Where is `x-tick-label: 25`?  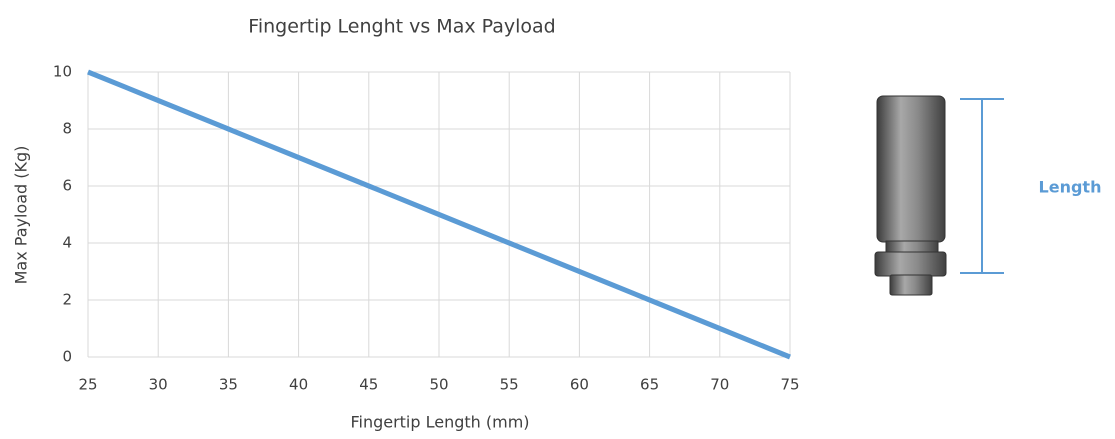 x-tick-label: 25 is located at coordinates (87, 385).